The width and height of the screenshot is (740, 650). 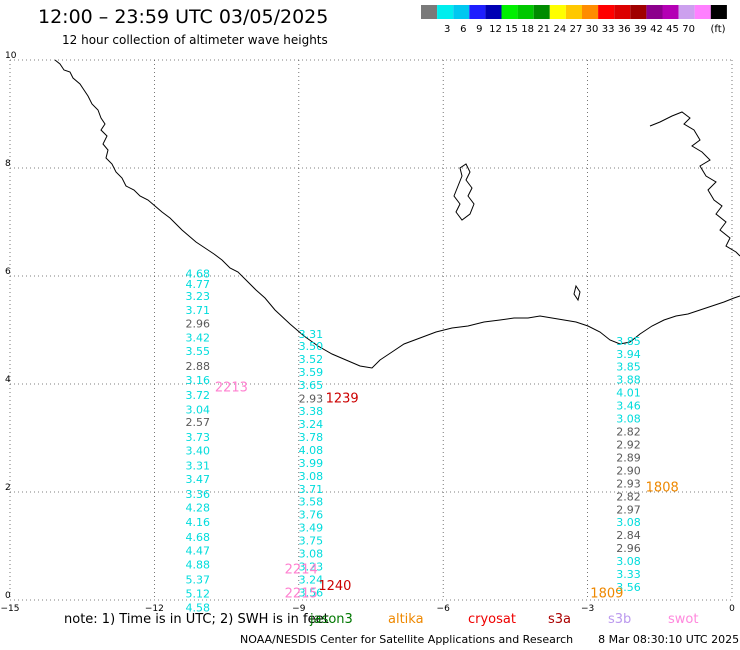 I want to click on colorbar-label: 36, so click(x=624, y=29).